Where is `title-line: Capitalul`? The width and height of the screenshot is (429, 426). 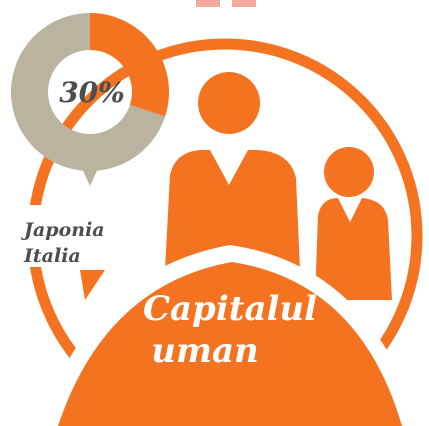 title-line: Capitalul is located at coordinates (230, 309).